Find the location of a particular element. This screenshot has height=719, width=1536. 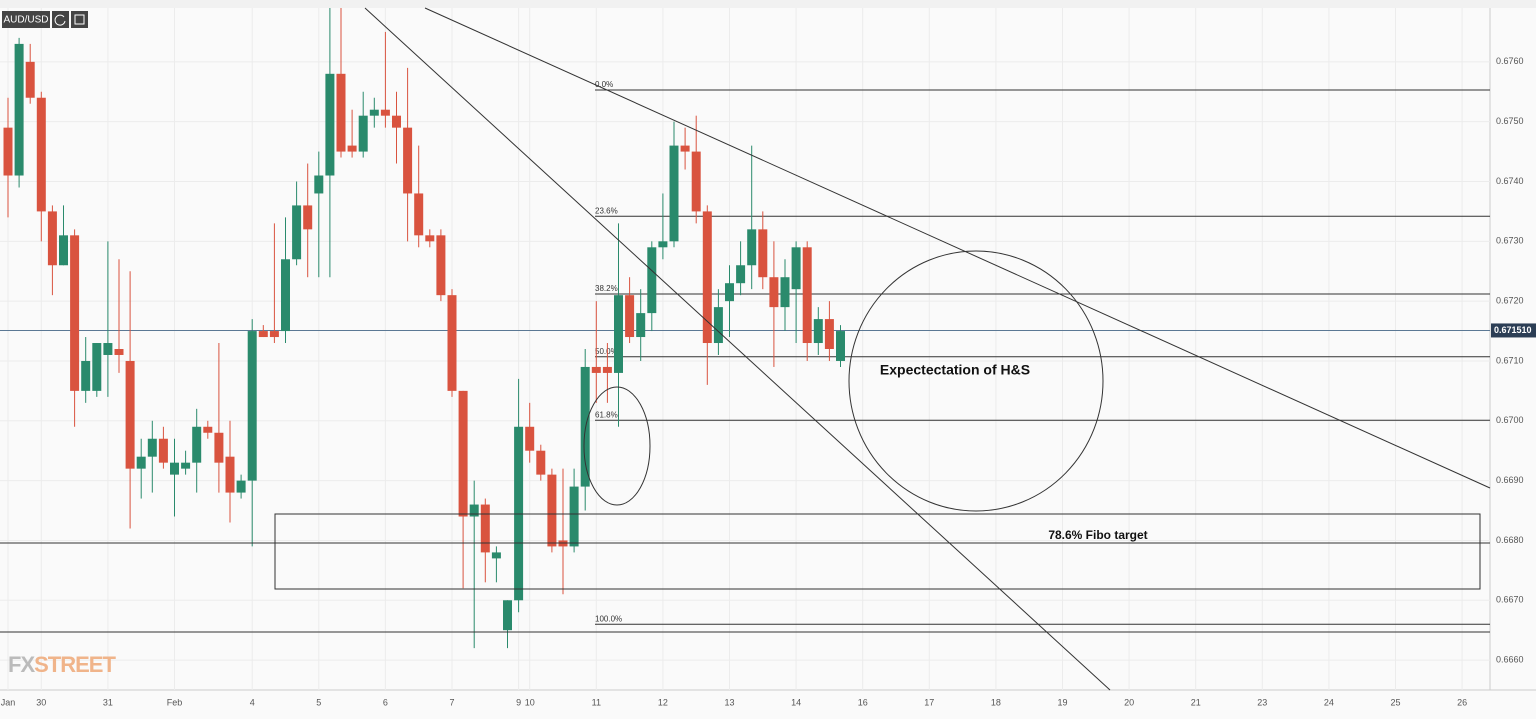

x-tick-label: 5 is located at coordinates (318, 702).